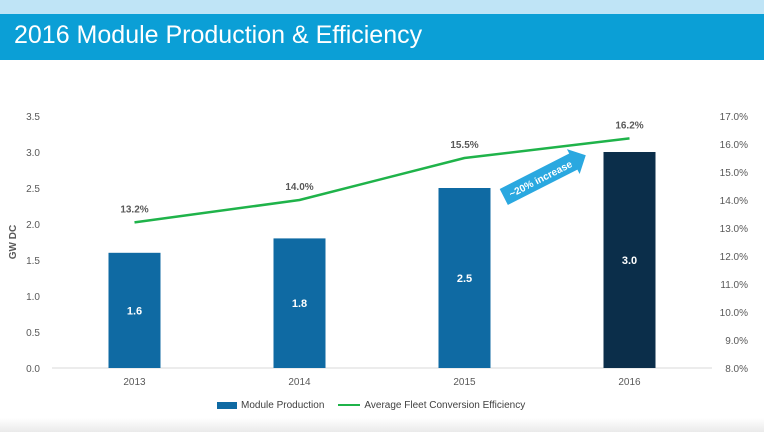 Image resolution: width=764 pixels, height=432 pixels. I want to click on efficiency-label: 14.0%, so click(299, 187).